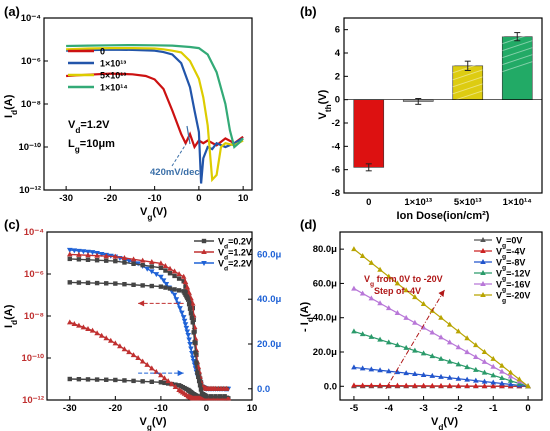  I want to click on y-tick-label: 20.0μ, so click(325, 352).